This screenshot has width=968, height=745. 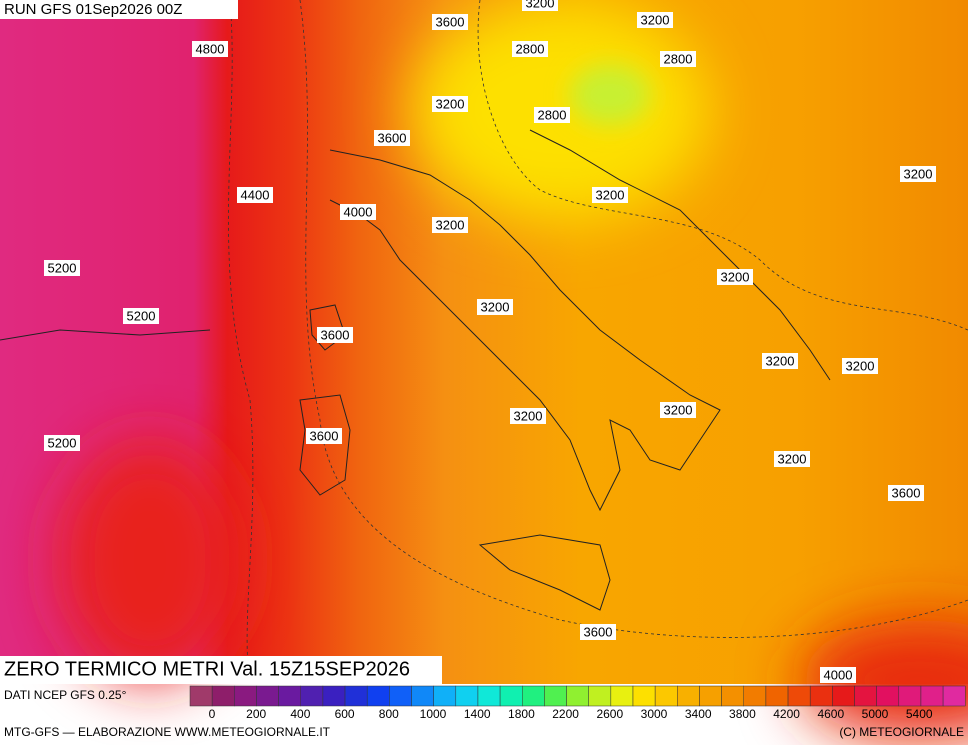 What do you see at coordinates (93, 9) in the screenshot?
I see `header: RUN GFS 01Sep2026 00Z` at bounding box center [93, 9].